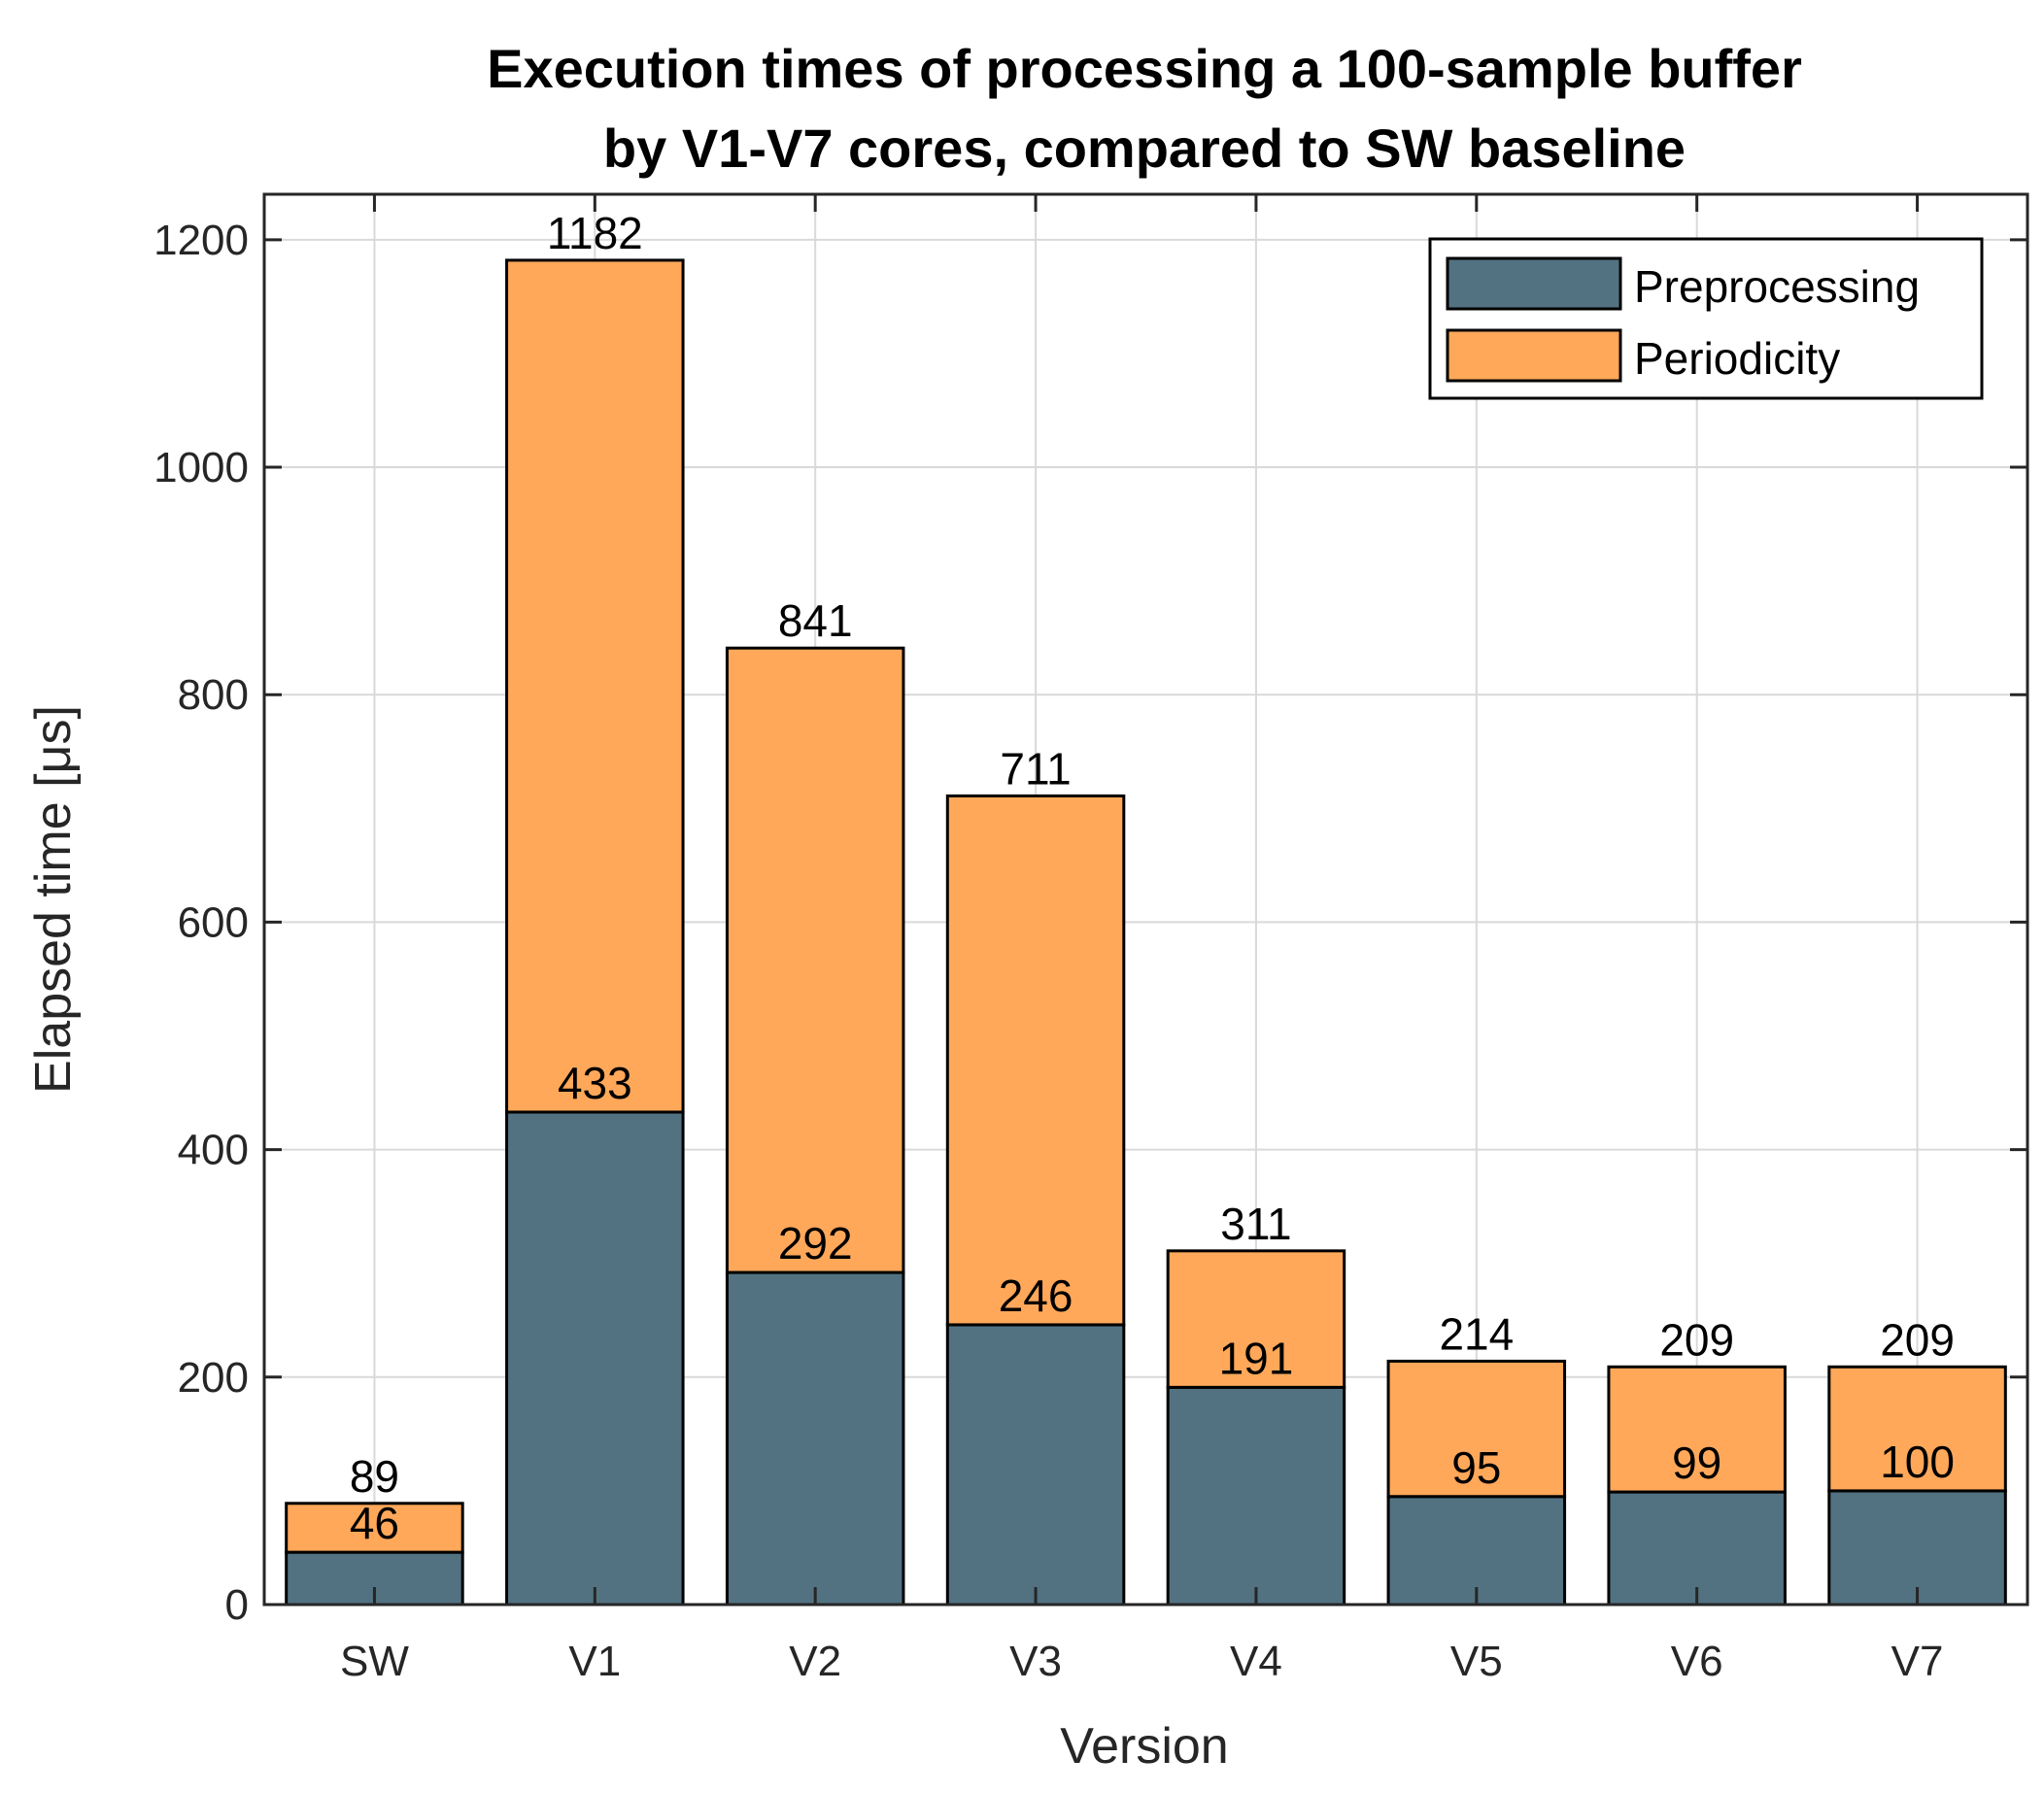 The image size is (2044, 1793). I want to click on bar-periodicity-v2, so click(815, 960).